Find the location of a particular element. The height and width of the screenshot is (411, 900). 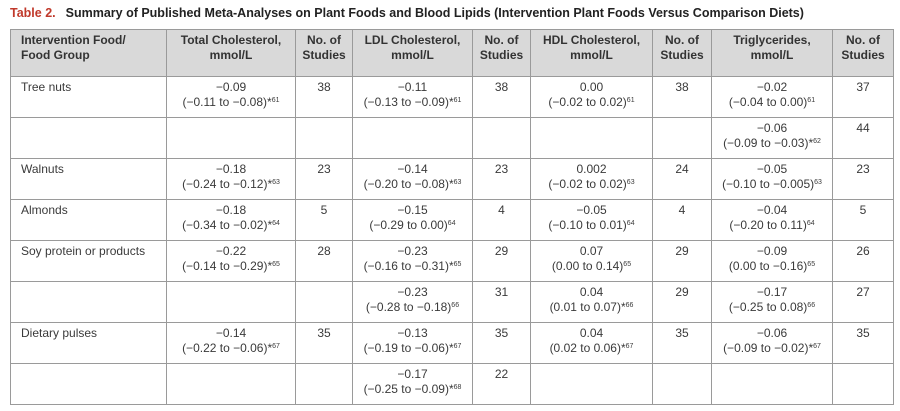

study-count: 35 is located at coordinates (501, 333).